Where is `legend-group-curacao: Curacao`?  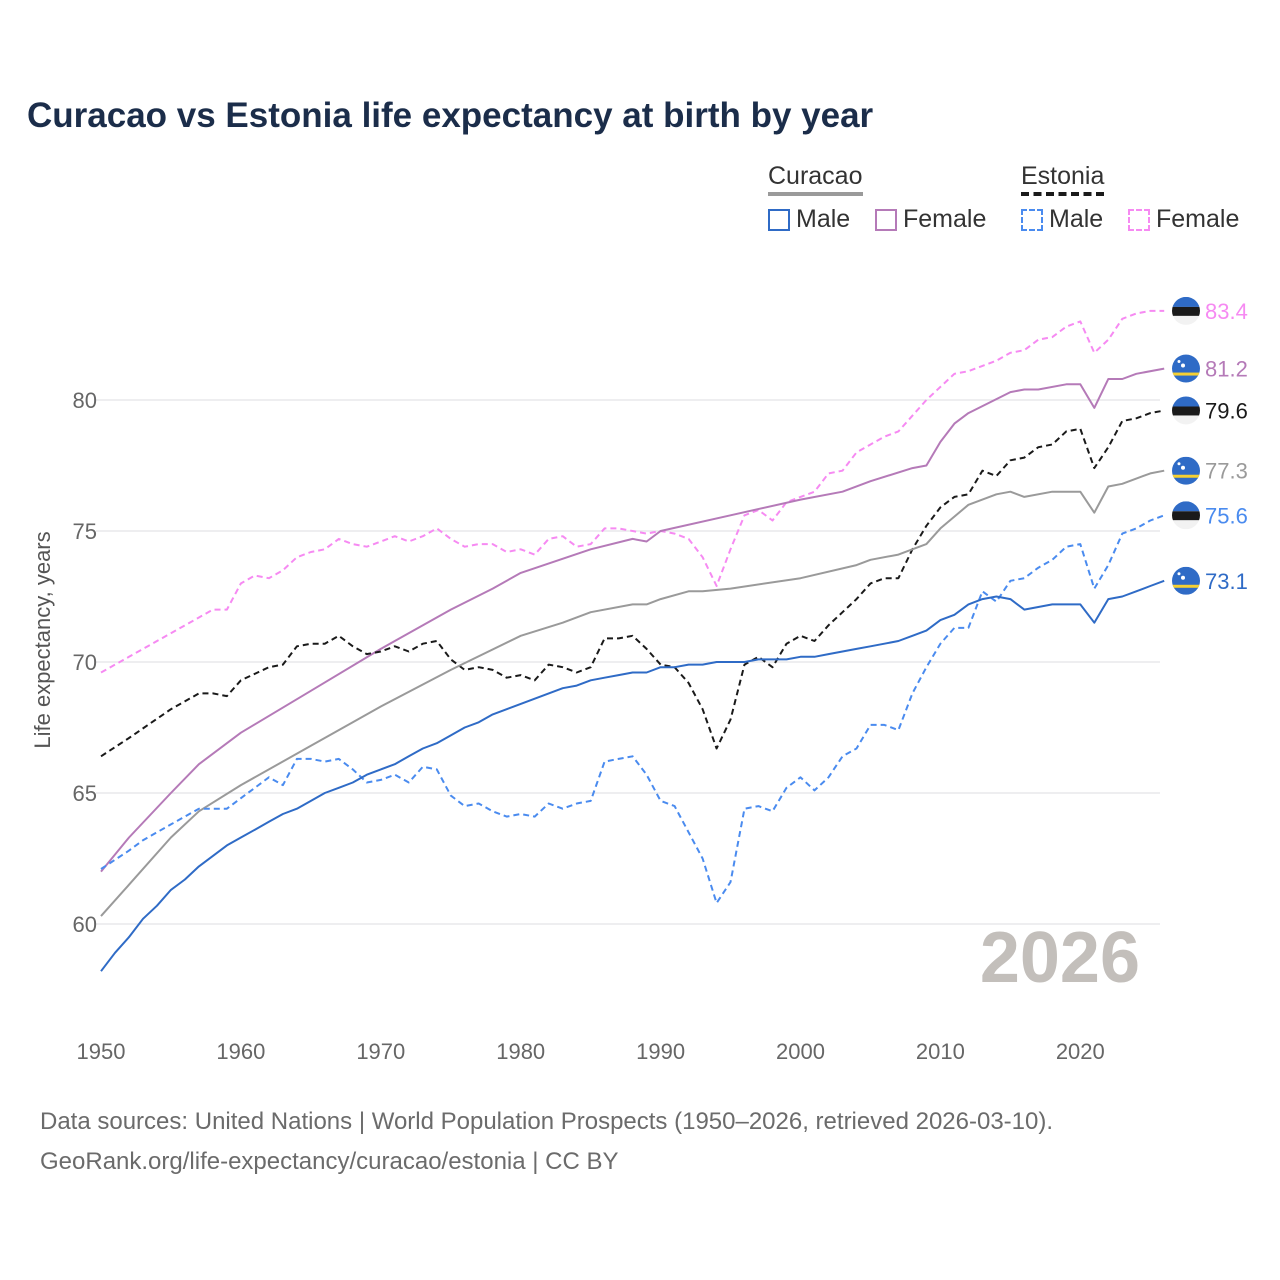 legend-group-curacao: Curacao is located at coordinates (815, 179).